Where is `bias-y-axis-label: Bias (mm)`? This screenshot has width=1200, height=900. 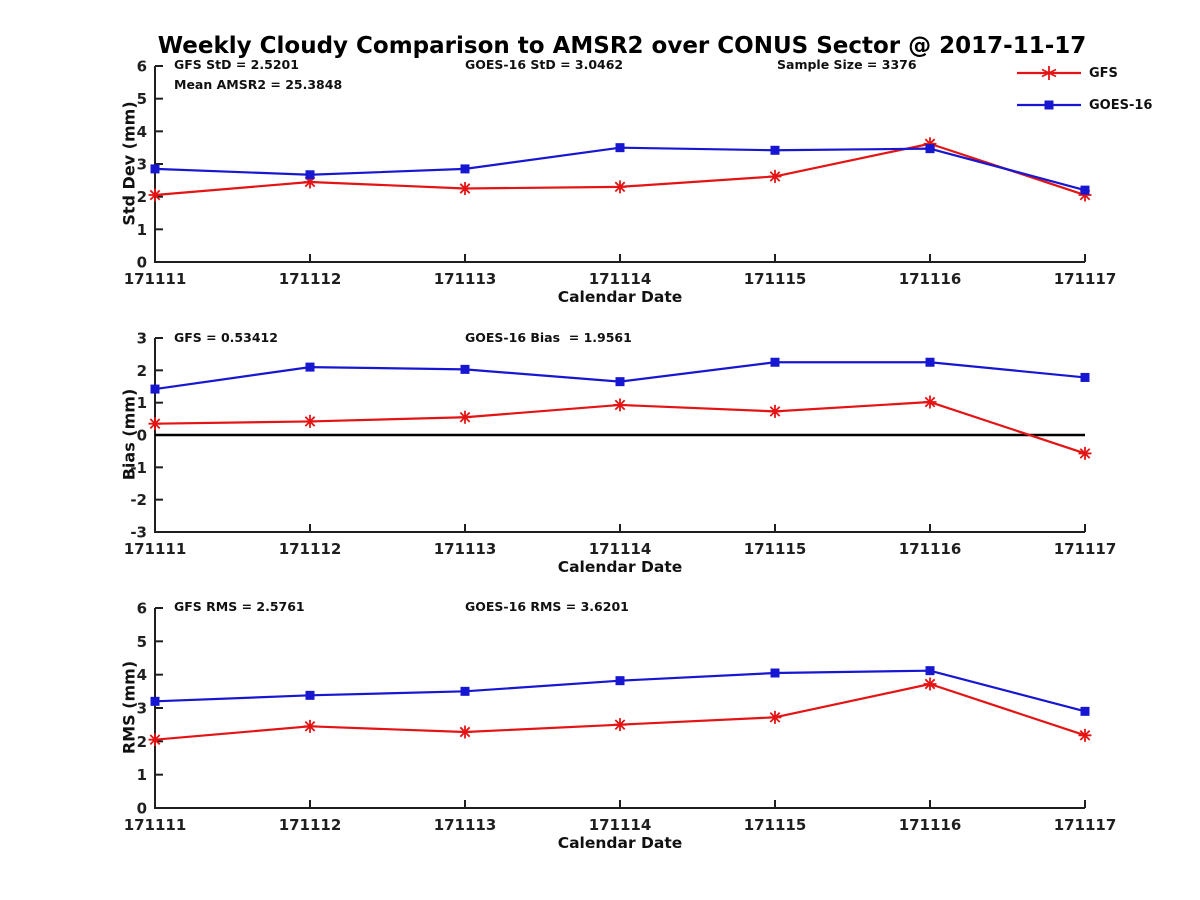 bias-y-axis-label: Bias (mm) is located at coordinates (129, 434).